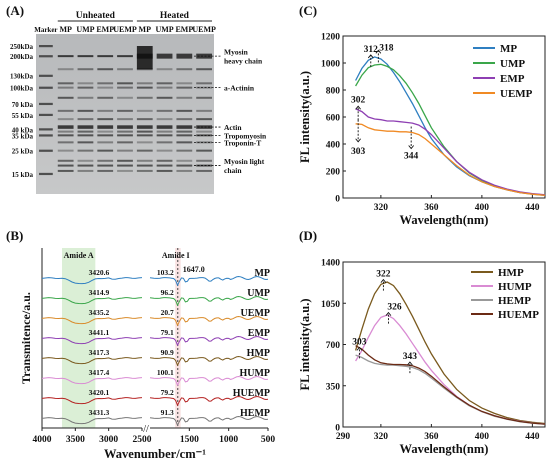 The width and height of the screenshot is (550, 463). Describe the element at coordinates (99, 332) in the screenshot. I see `amide-a-value: 3441.1` at that location.